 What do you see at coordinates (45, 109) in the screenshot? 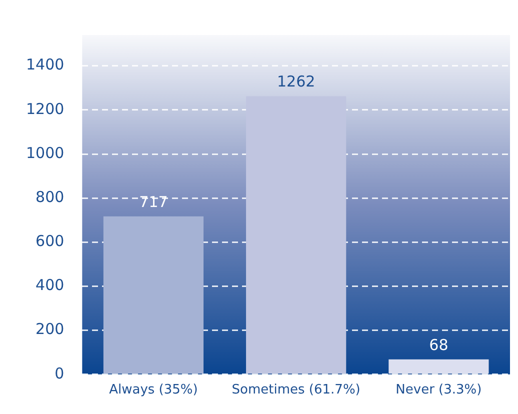
I see `y-tick-label: 1200` at bounding box center [45, 109].